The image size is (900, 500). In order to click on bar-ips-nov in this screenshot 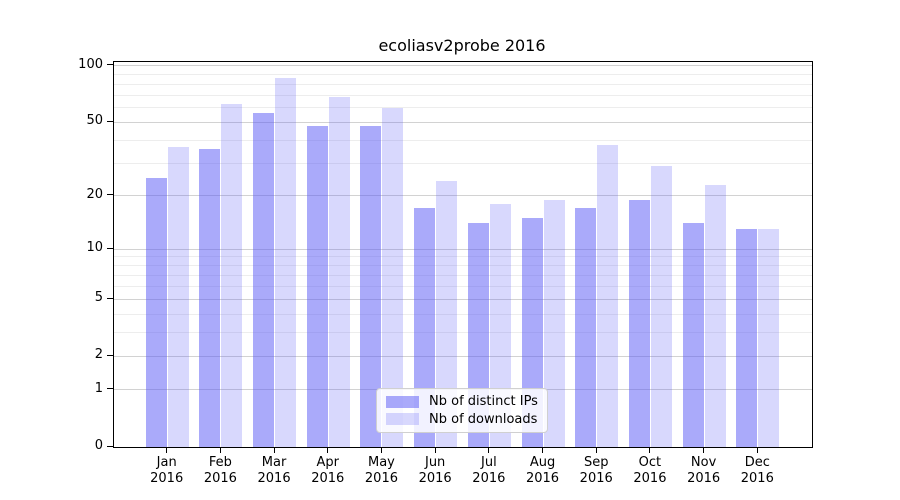, I will do `click(693, 335)`.